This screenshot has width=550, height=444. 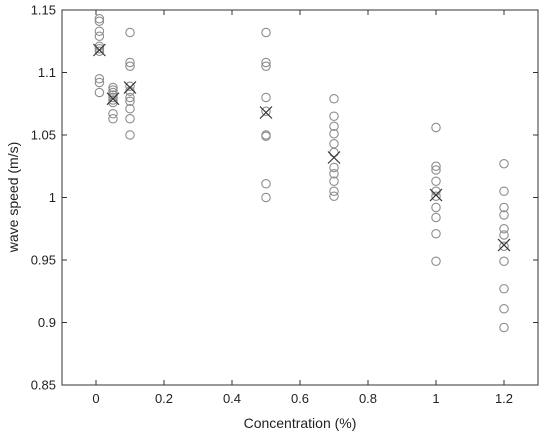 I want to click on x-tick-label: 0.6, so click(x=300, y=398).